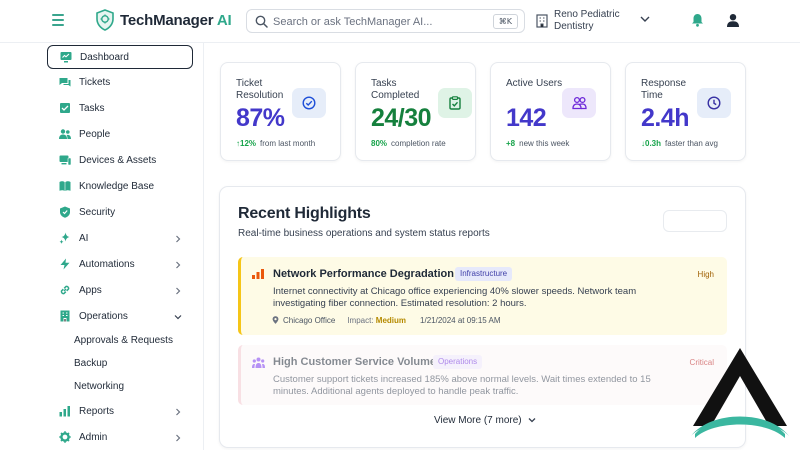  I want to click on sidebar-item-reports: Reports, so click(120, 412).